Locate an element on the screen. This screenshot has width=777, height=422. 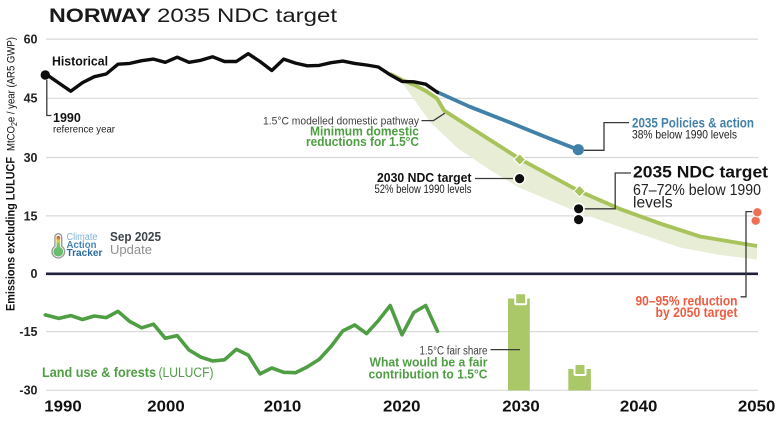
svg-text: 52% below 1990 levels is located at coordinates (423, 190).